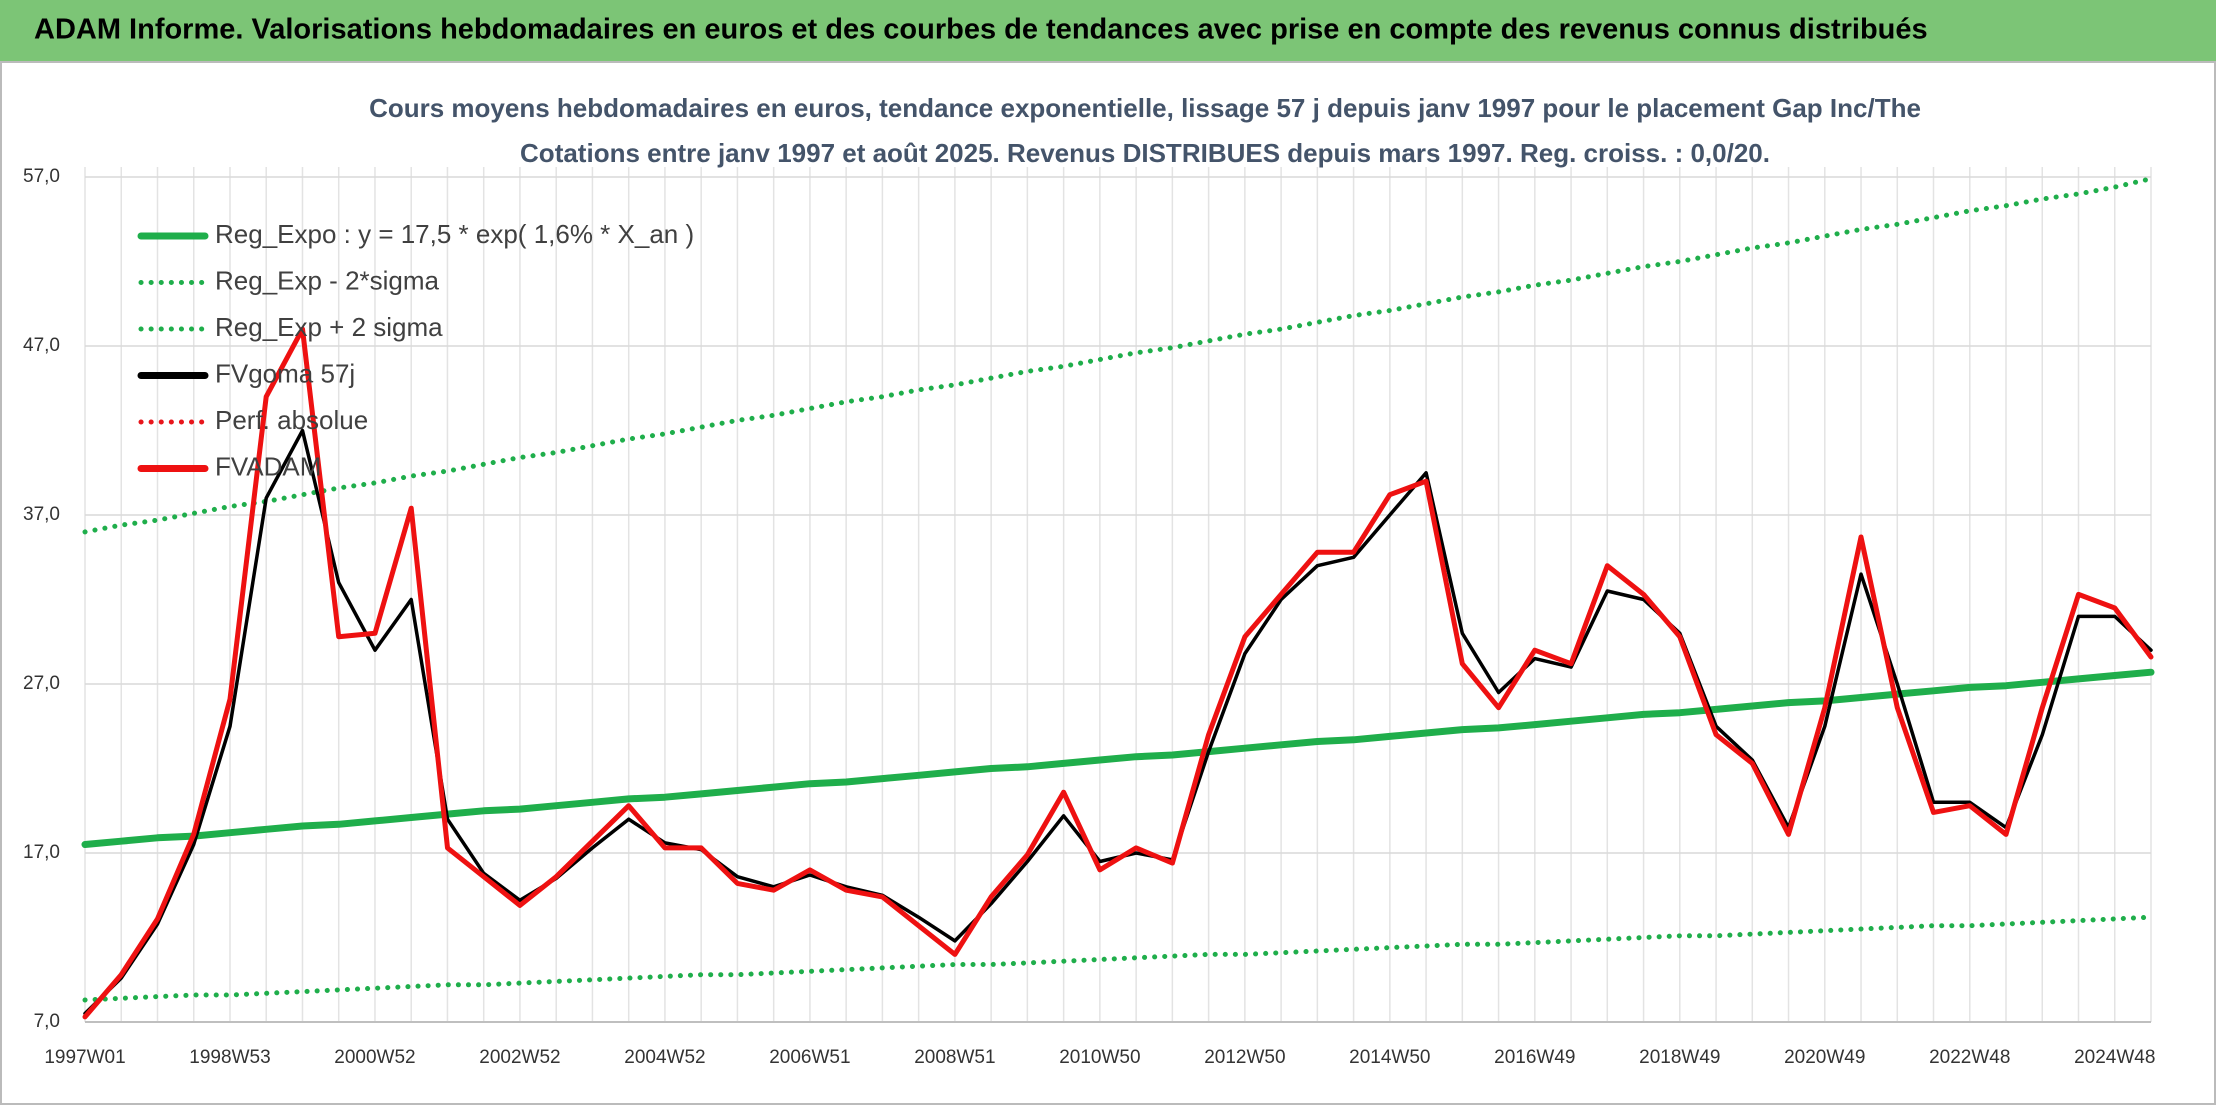 This screenshot has height=1106, width=2216. Describe the element at coordinates (291, 420) in the screenshot. I see `legend-label: Perf. absolue` at that location.